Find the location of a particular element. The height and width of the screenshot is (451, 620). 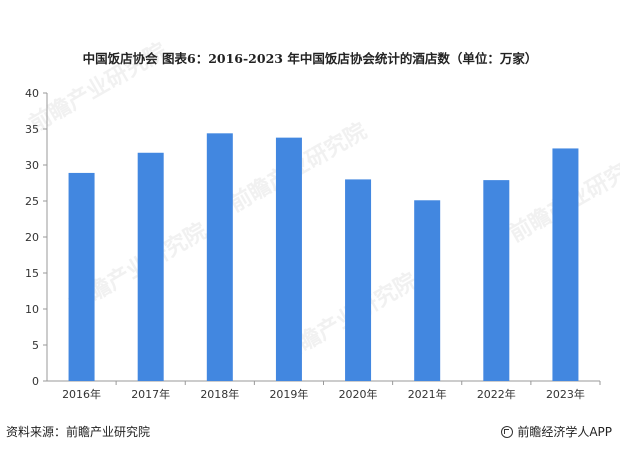

x-tick-label: 2017年 is located at coordinates (150, 394).